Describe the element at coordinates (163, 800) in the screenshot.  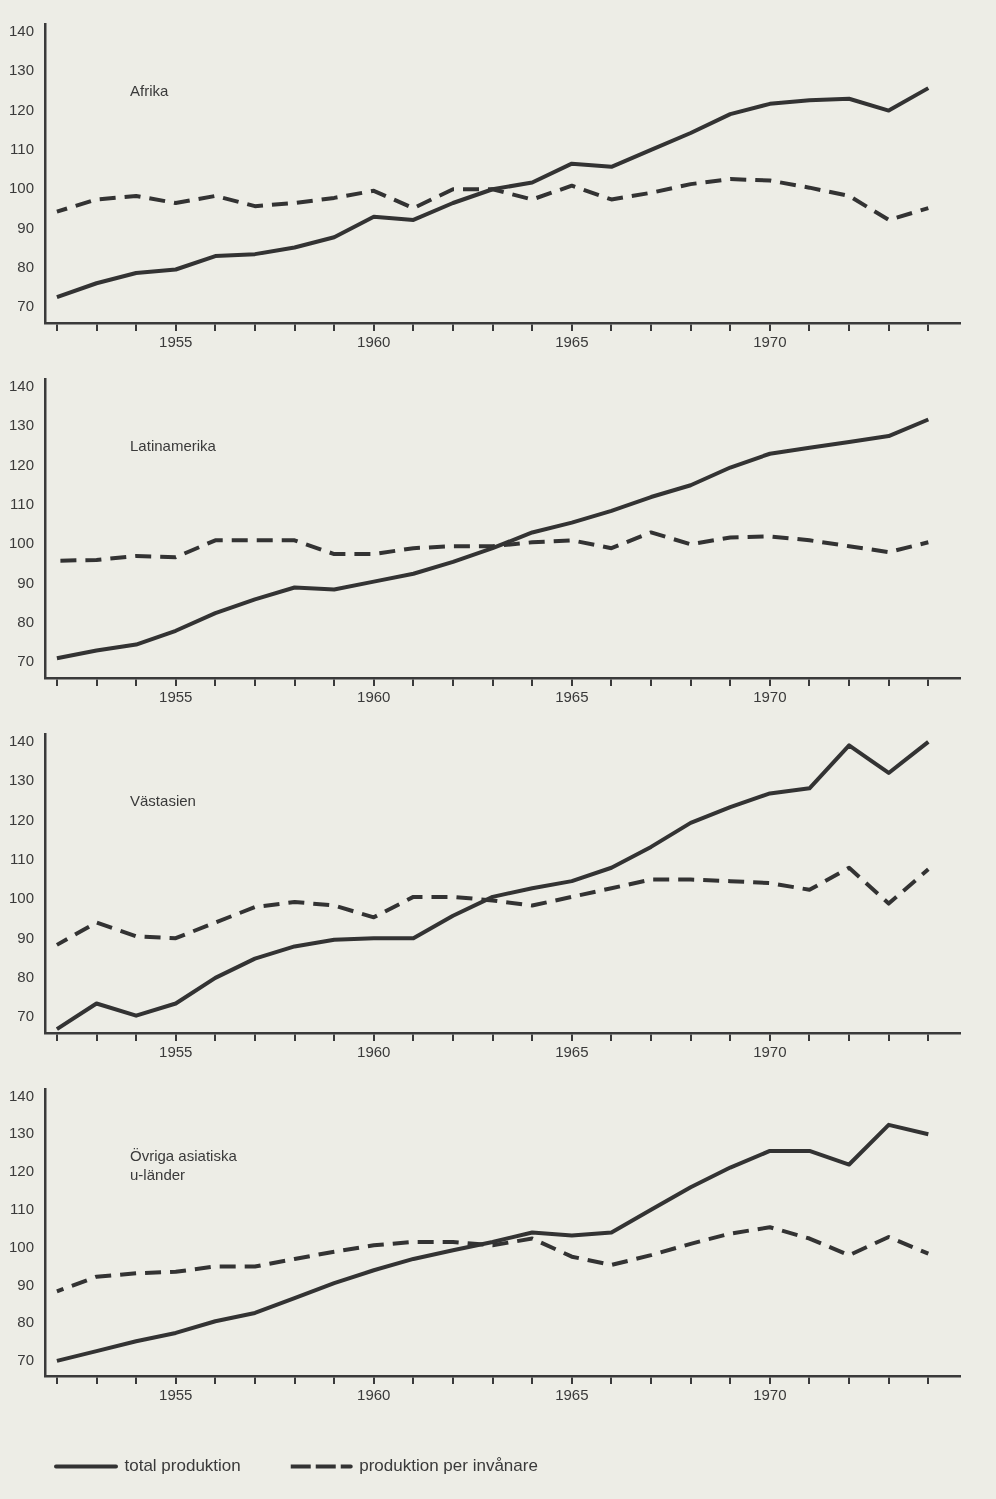
I see `text: Västasien` at that location.